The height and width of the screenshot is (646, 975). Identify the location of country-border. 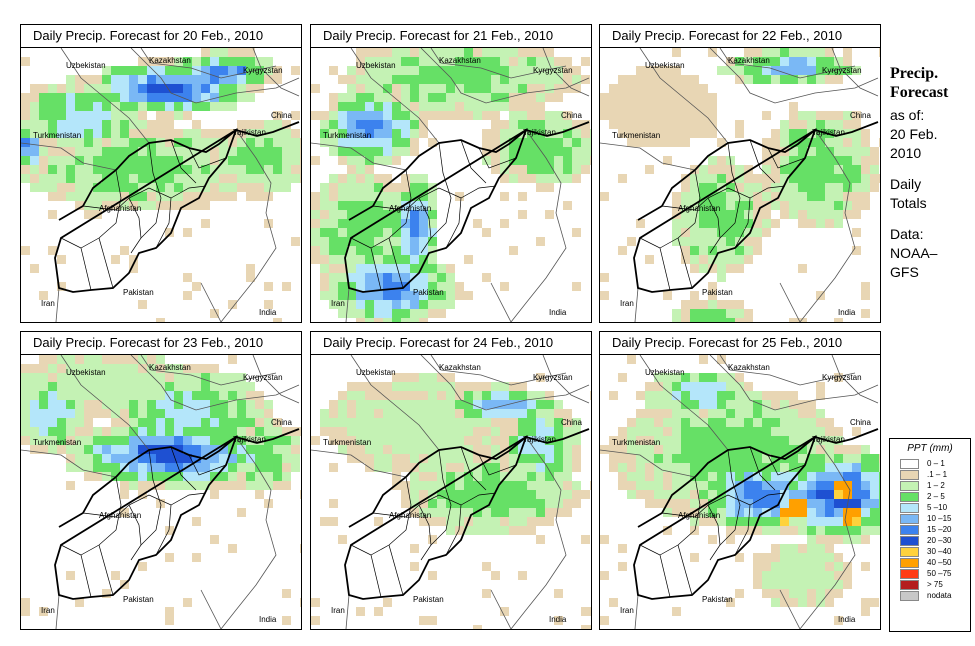
(566, 379).